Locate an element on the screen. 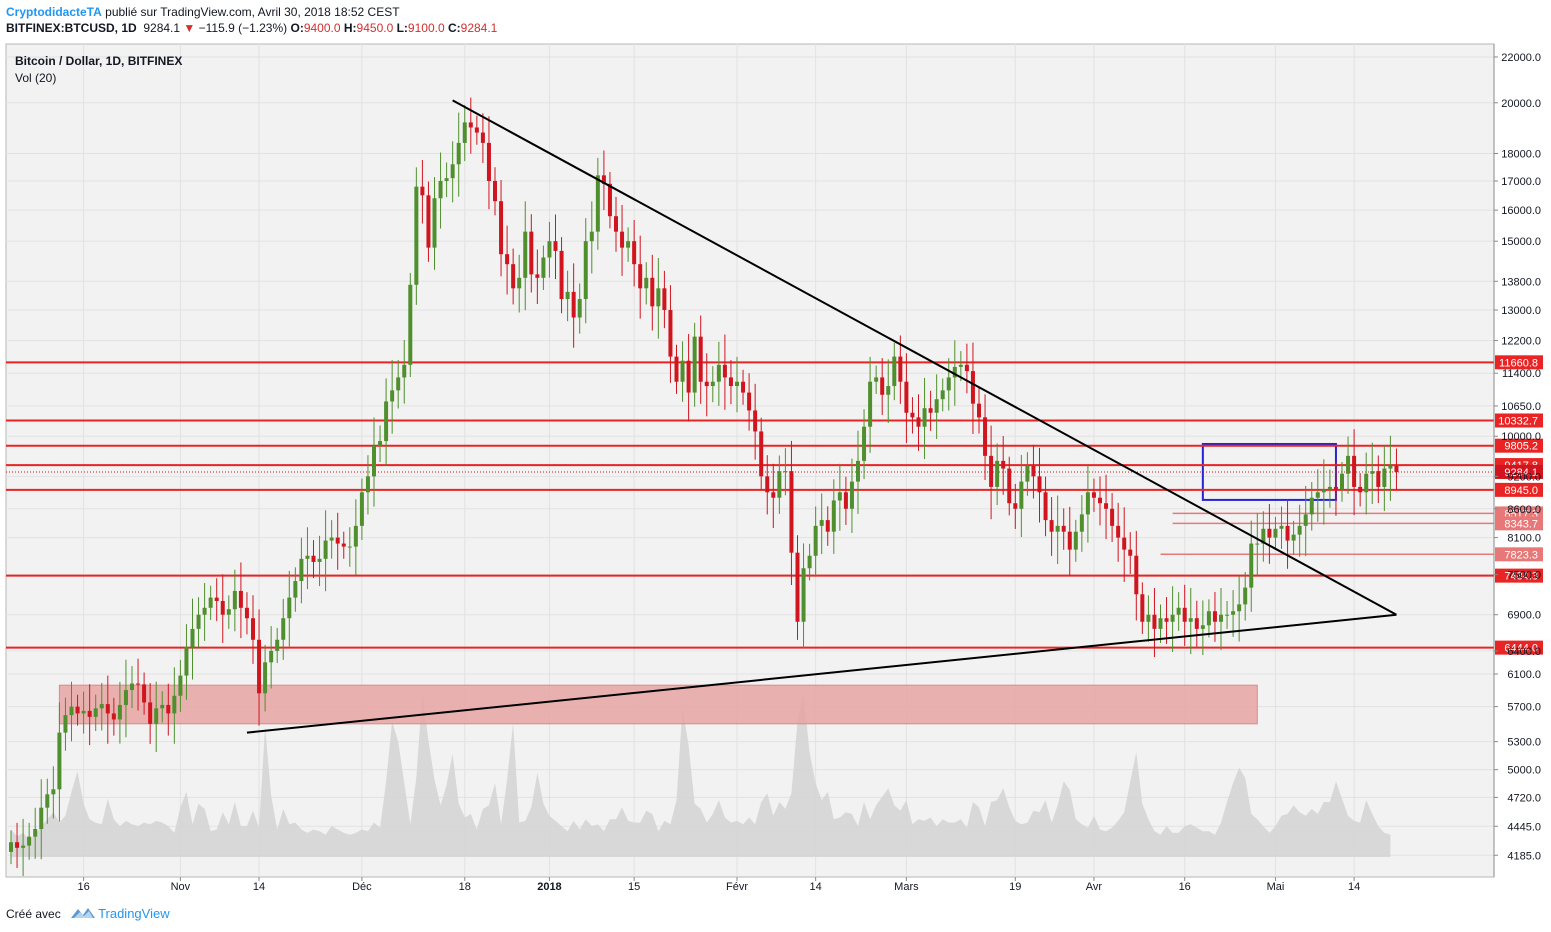 Image resolution: width=1551 pixels, height=932 pixels. time-tick-label: 18 is located at coordinates (465, 887).